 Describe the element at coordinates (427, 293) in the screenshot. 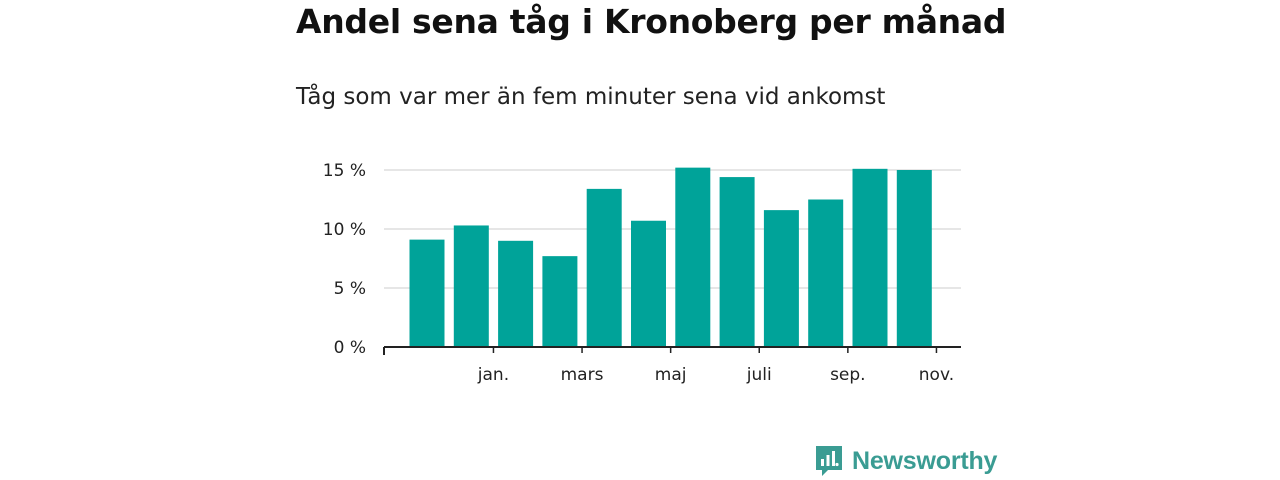

I see `bar-dec` at that location.